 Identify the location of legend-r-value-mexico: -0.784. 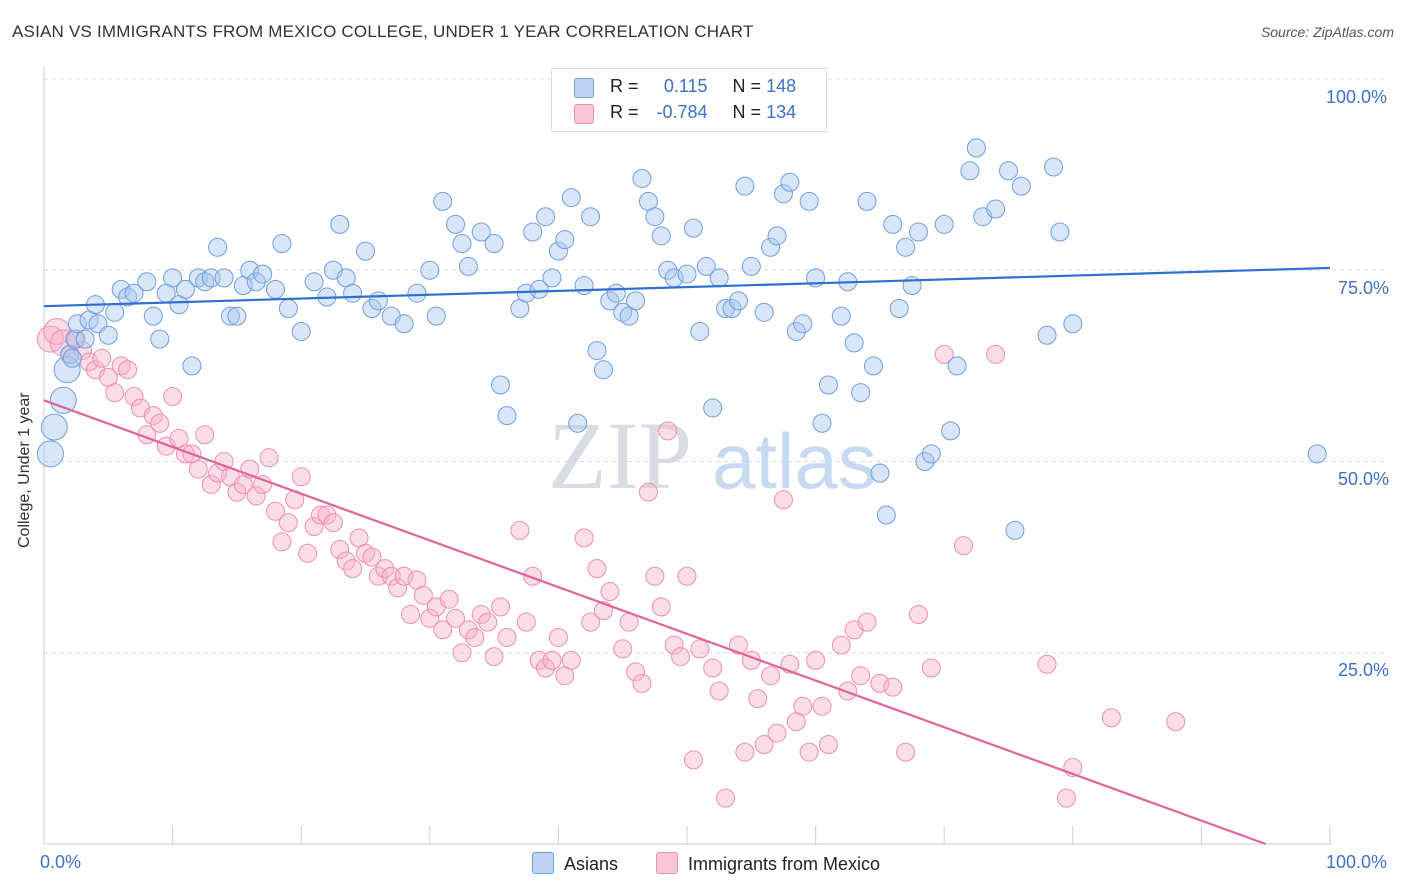
(682, 112).